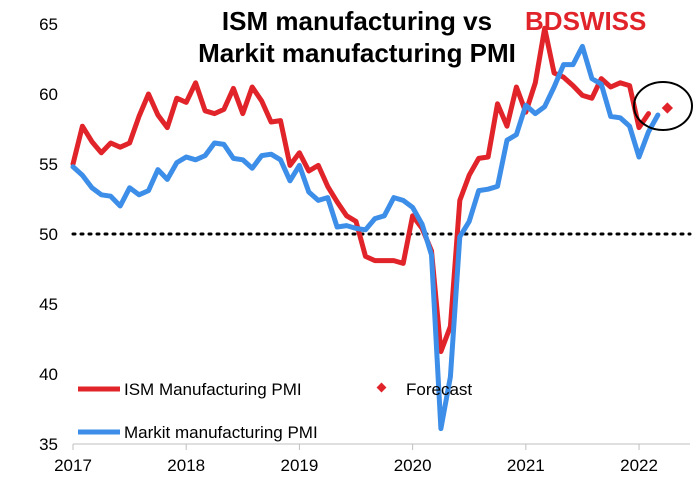 This screenshot has width=700, height=499. I want to click on legend-swatch-forecast, so click(381, 387).